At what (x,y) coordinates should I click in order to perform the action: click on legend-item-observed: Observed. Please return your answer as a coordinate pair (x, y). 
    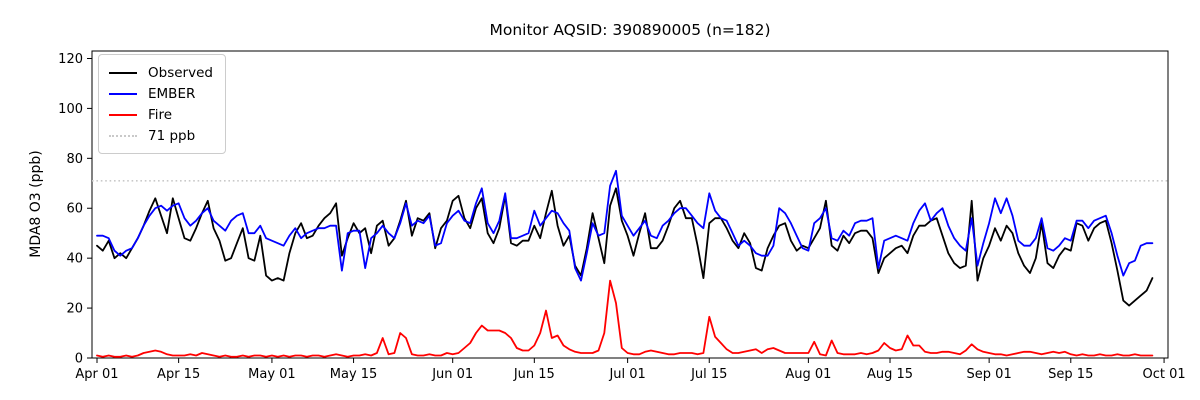
    Looking at the image, I should click on (161, 72).